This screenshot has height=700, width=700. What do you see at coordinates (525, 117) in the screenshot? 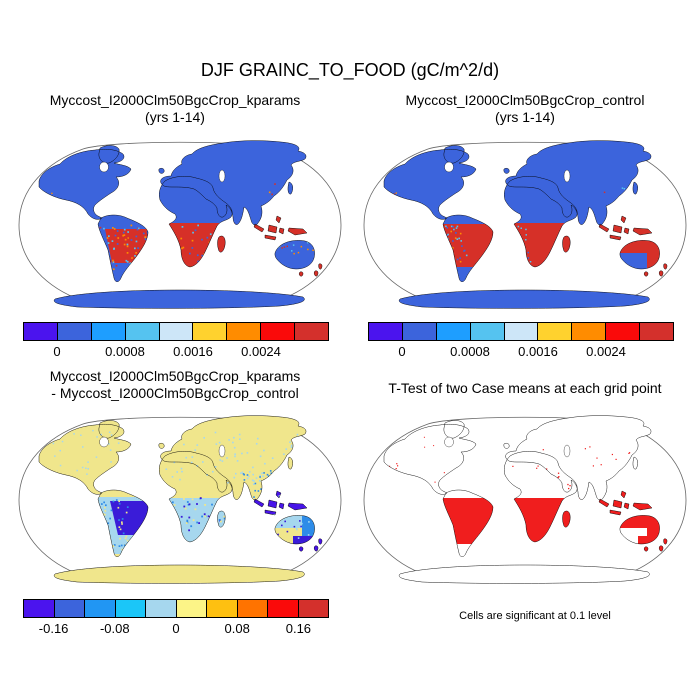
I see `panel-title-control-line2: (yrs 1-14)` at bounding box center [525, 117].